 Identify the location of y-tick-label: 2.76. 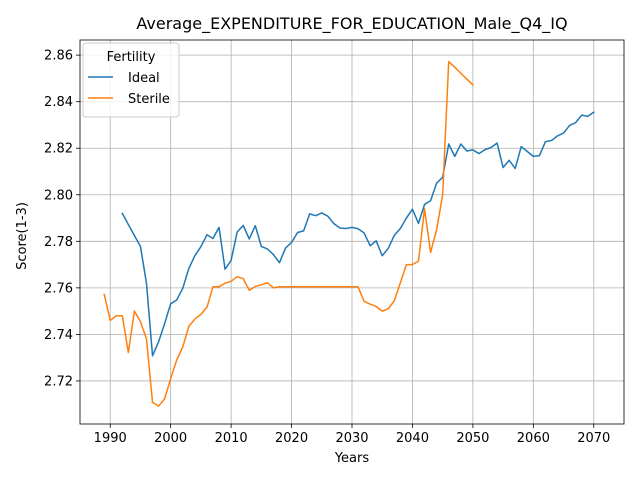
(58, 288).